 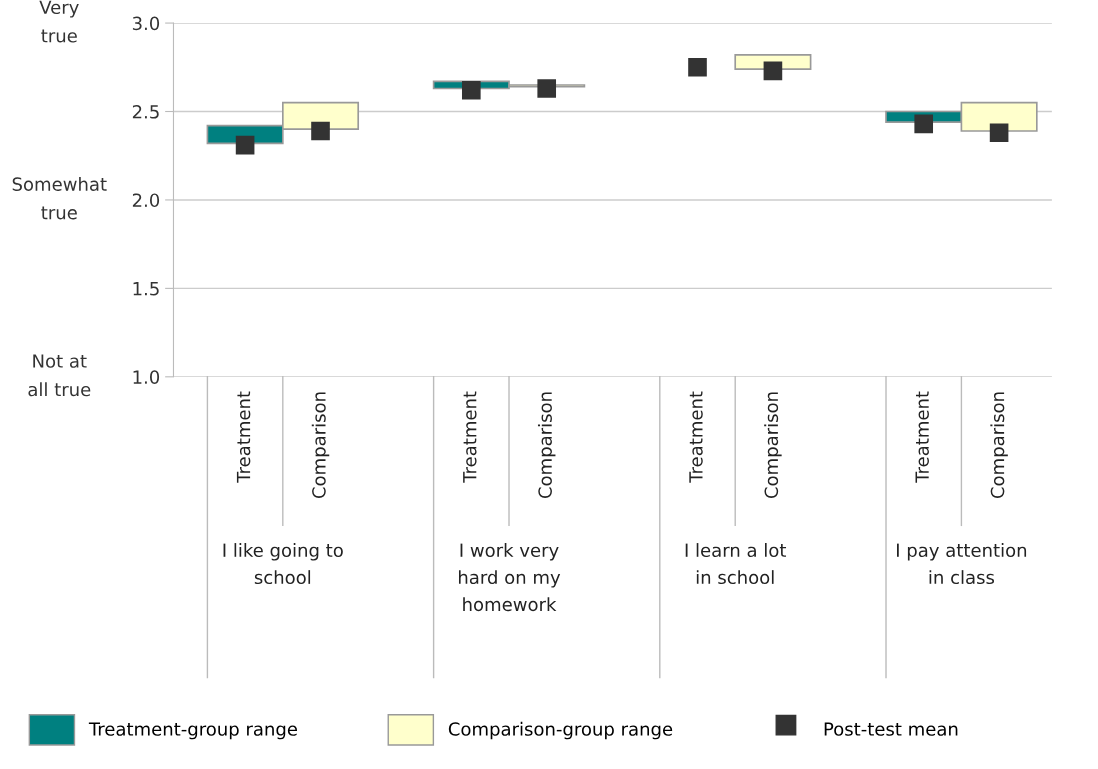 What do you see at coordinates (891, 729) in the screenshot?
I see `legend-label: Post-test mean` at bounding box center [891, 729].